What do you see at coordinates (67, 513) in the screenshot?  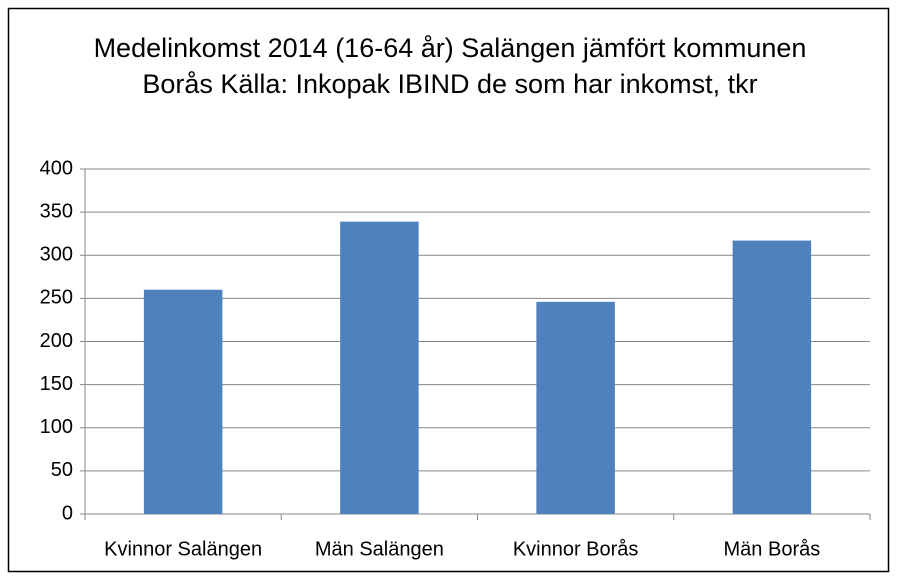 I see `y-tick-label: 0` at bounding box center [67, 513].